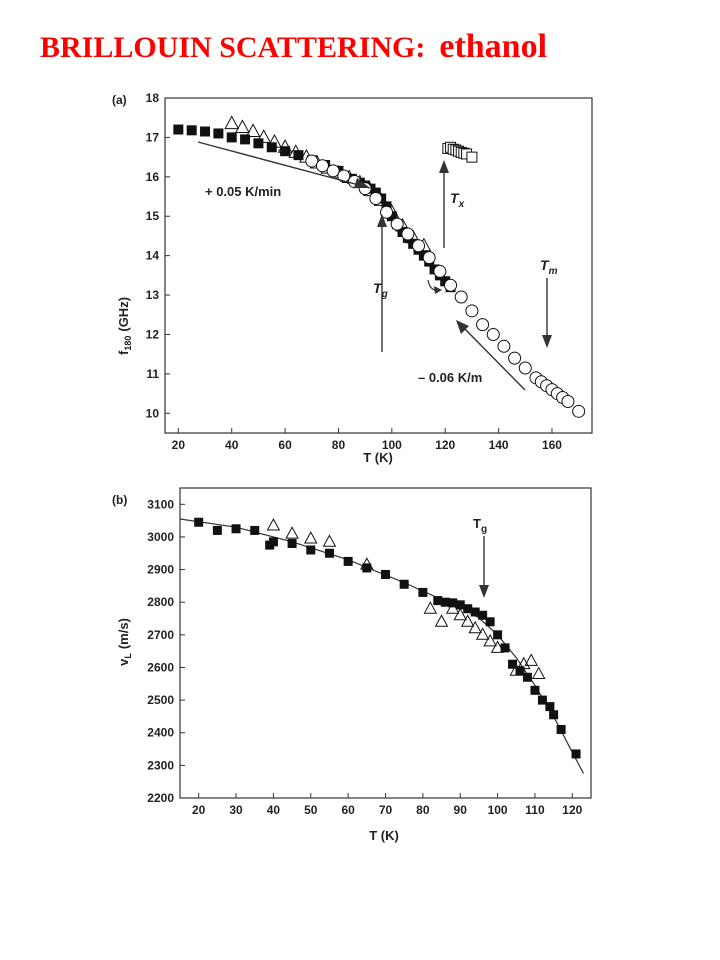 Image resolution: width=720 pixels, height=960 pixels. I want to click on y-tick-label: 17, so click(153, 137).